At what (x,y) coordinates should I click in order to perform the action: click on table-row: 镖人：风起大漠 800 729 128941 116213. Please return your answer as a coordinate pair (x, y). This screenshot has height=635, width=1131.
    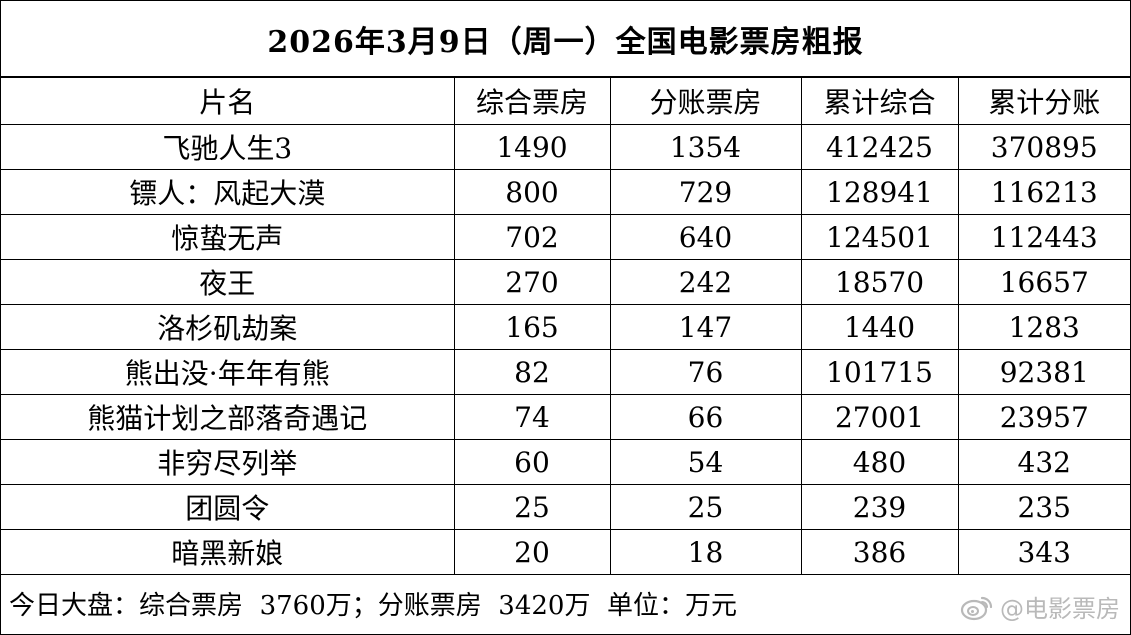
    Looking at the image, I should click on (565, 192).